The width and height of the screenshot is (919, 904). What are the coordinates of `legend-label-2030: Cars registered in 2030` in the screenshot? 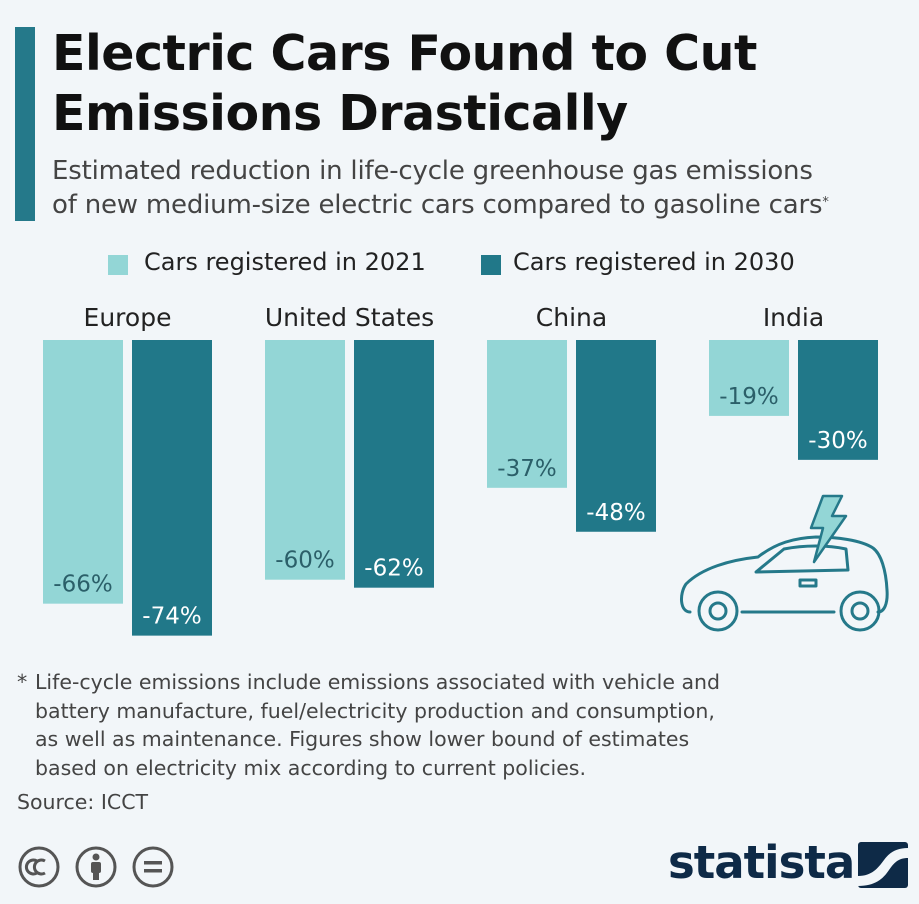 It's located at (654, 262).